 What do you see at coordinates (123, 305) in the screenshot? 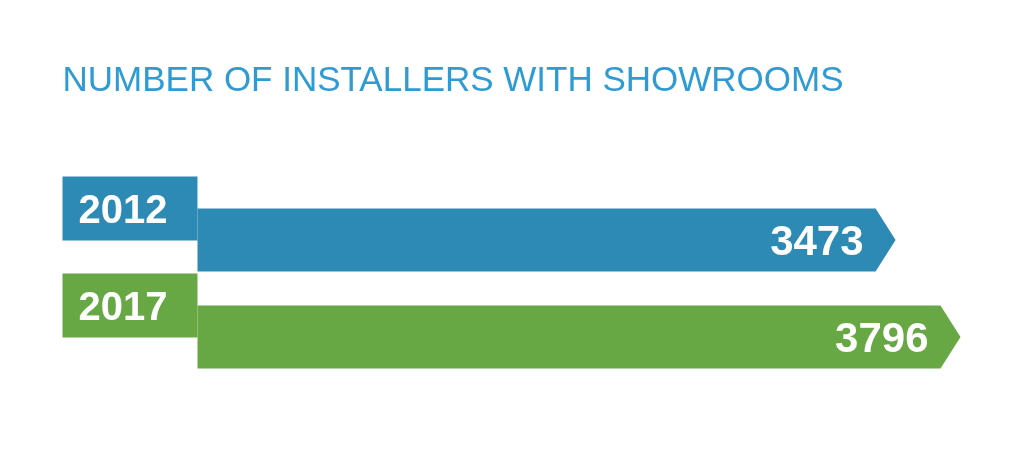
I see `y-tick-label: 2017` at bounding box center [123, 305].